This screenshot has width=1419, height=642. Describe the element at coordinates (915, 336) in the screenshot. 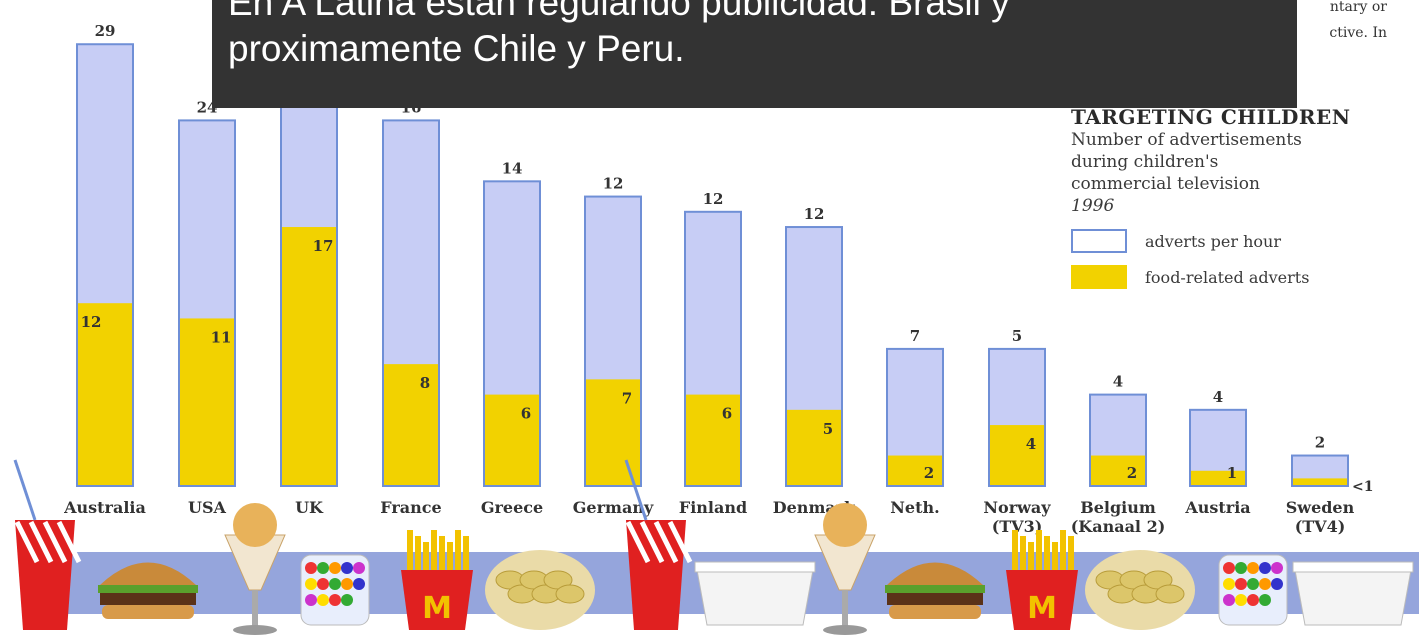

I see `total-label: 7` at that location.